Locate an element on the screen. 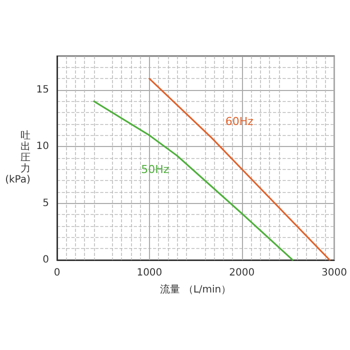 The image size is (350, 350). x-axis-title: 流量 （L/min） is located at coordinates (196, 290).